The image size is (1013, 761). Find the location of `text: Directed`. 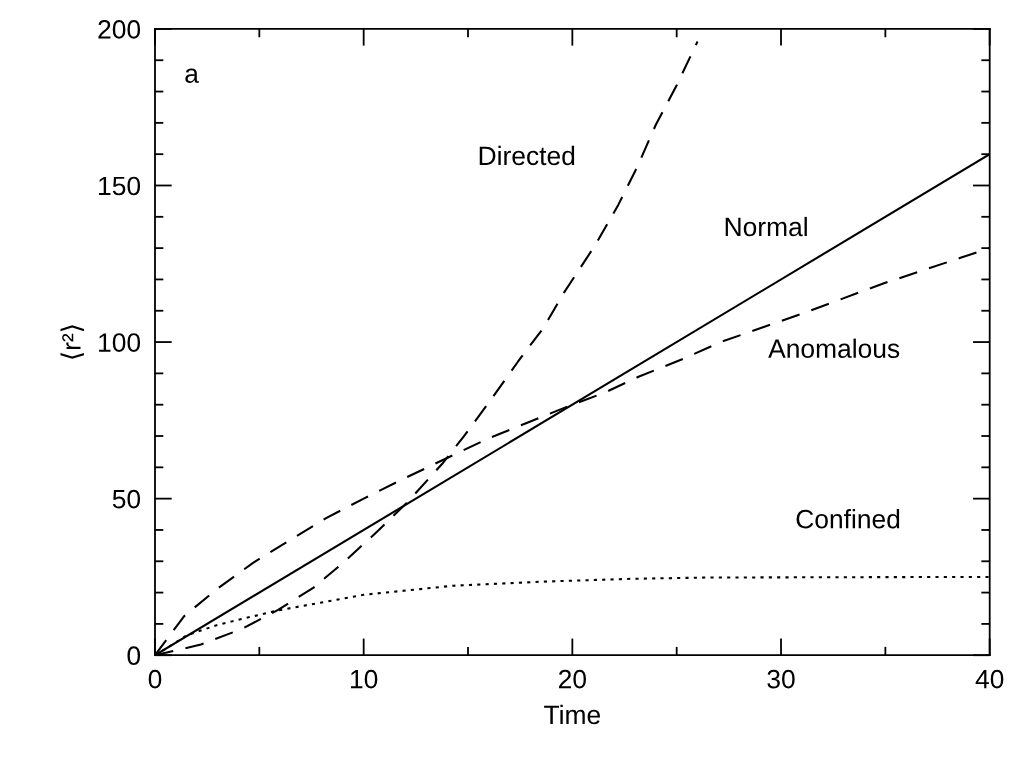

text: Directed is located at coordinates (527, 155).